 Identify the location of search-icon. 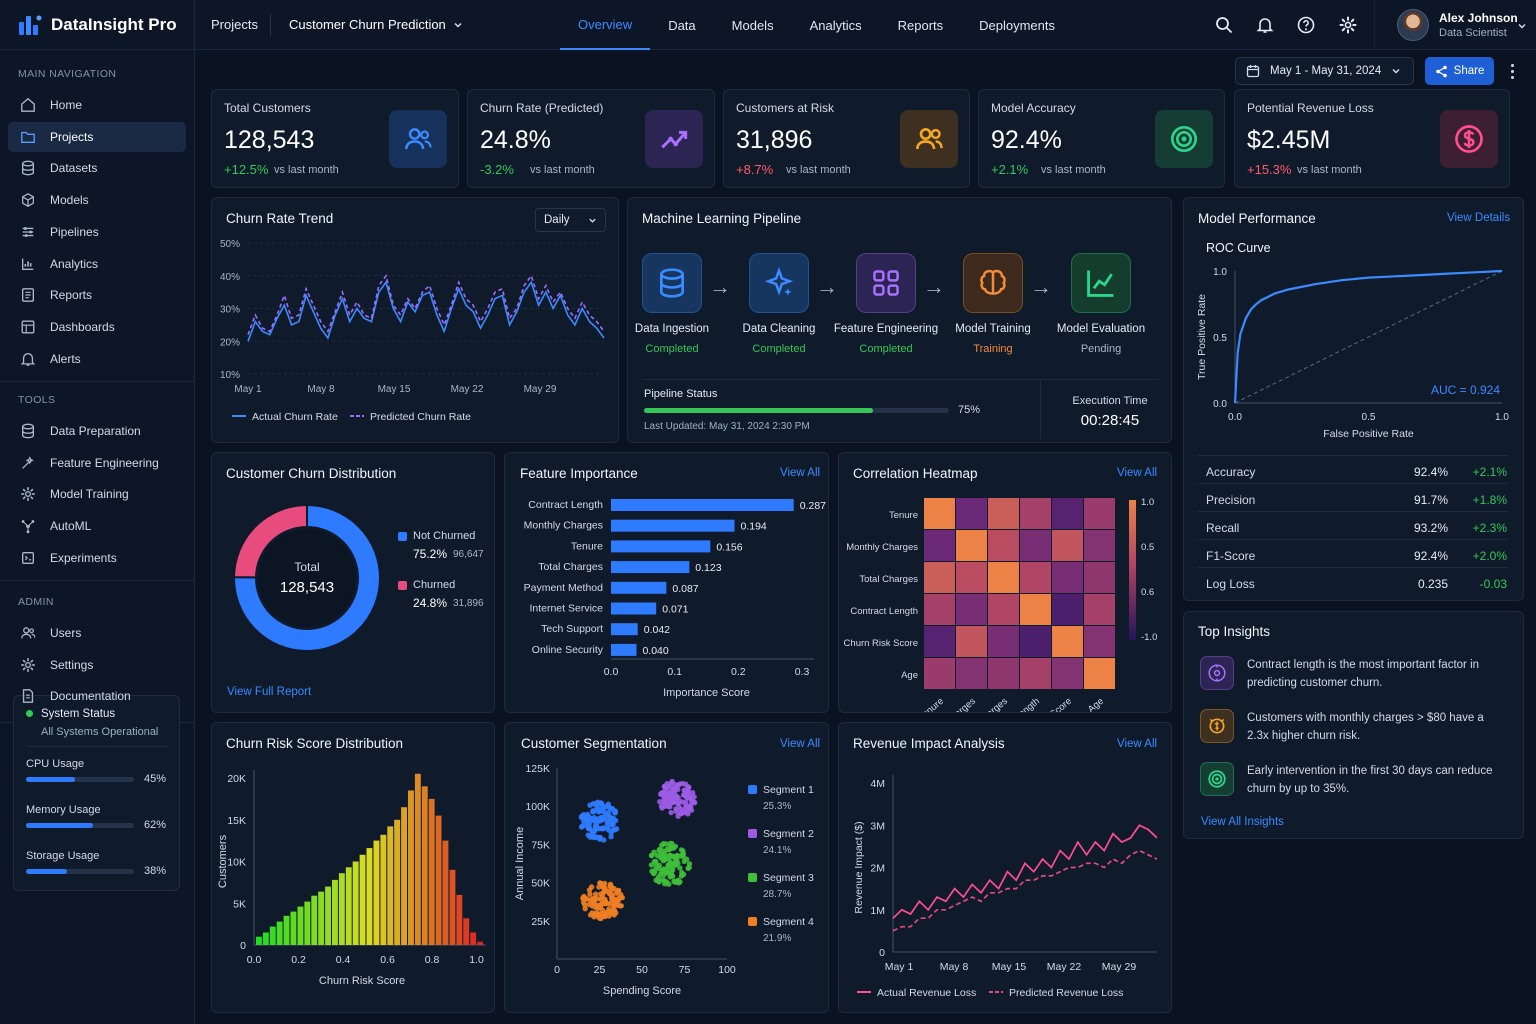
(1224, 25).